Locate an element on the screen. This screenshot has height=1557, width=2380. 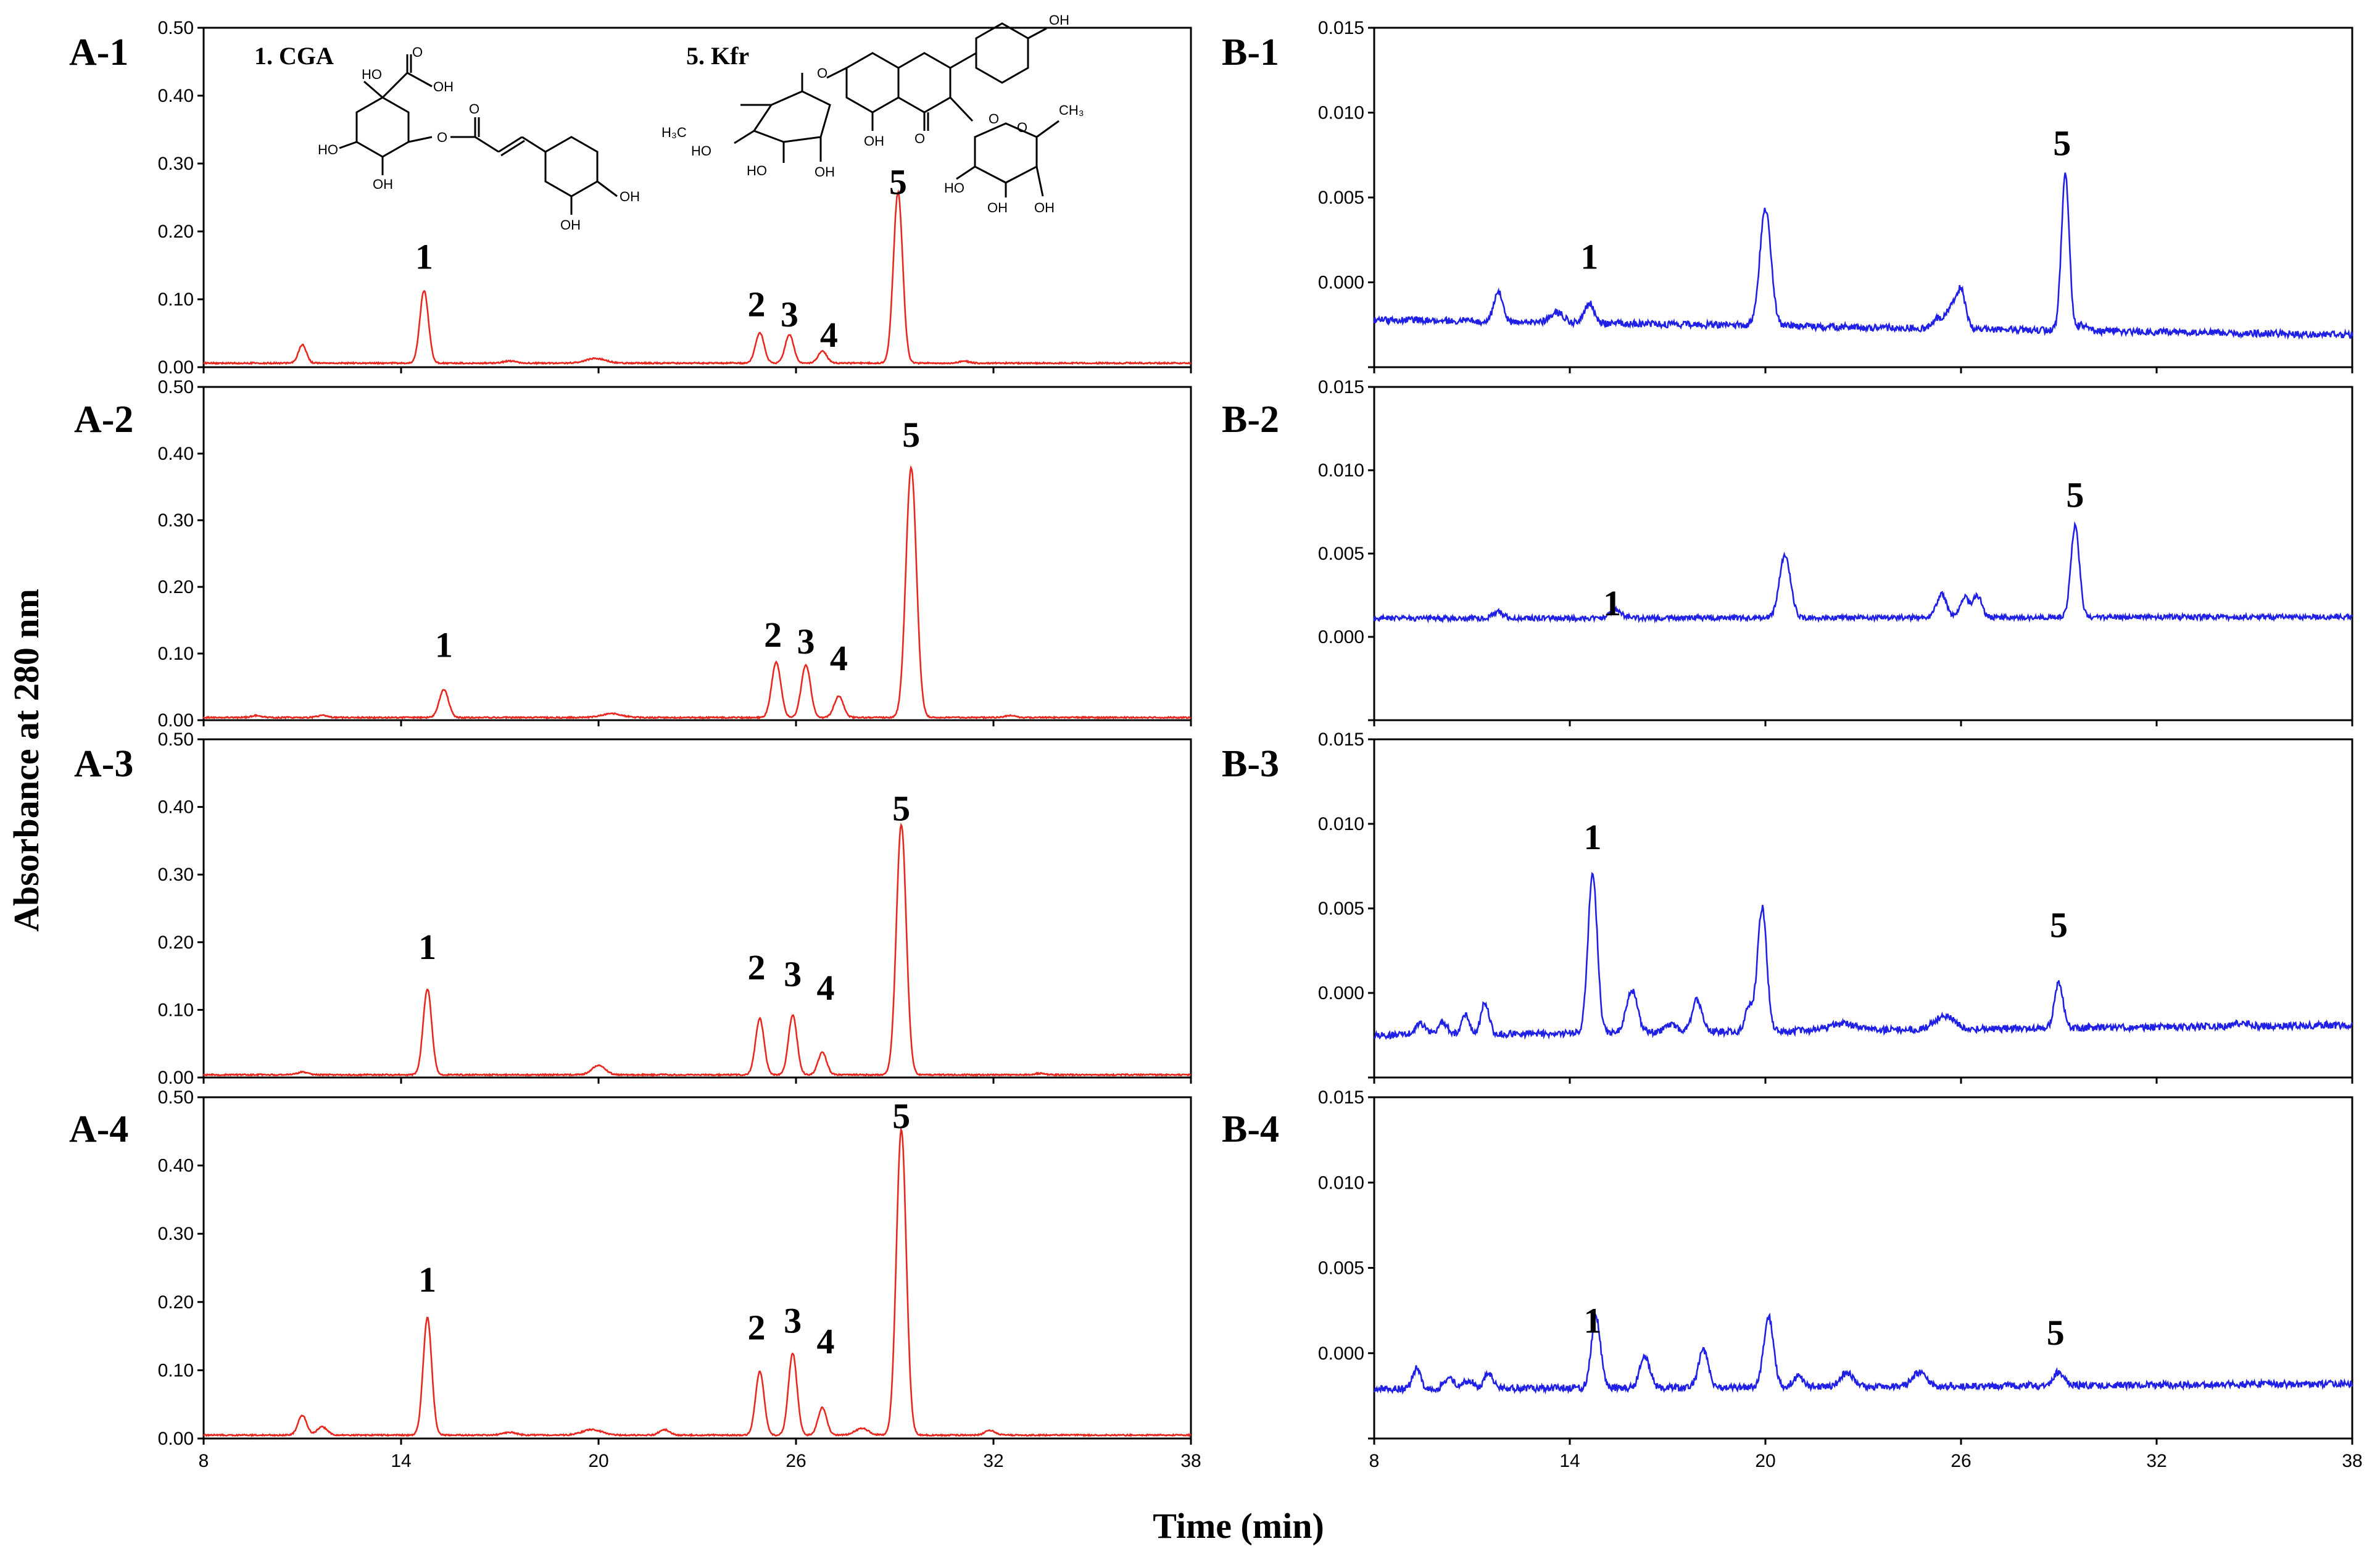
panel-label: A-1 is located at coordinates (98, 52).